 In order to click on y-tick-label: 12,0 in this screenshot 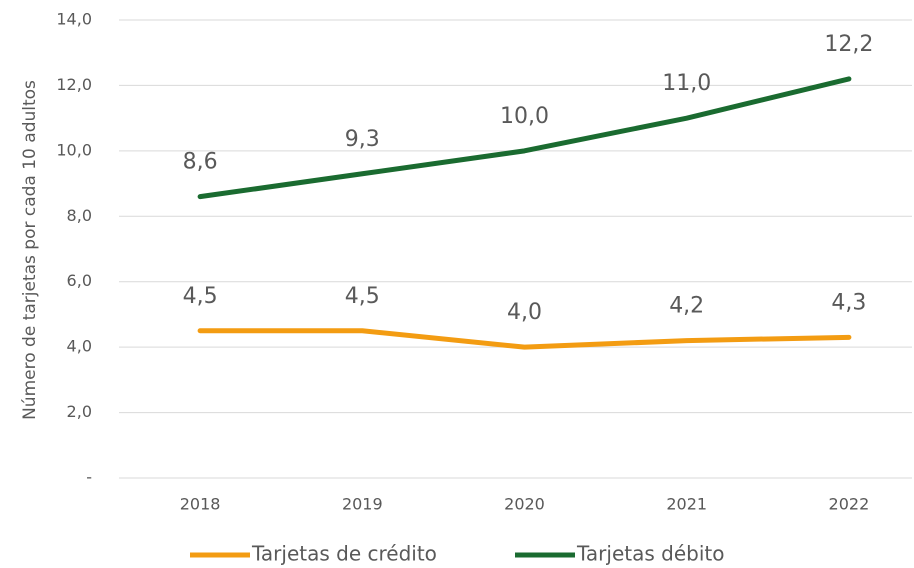, I will do `click(74, 84)`.